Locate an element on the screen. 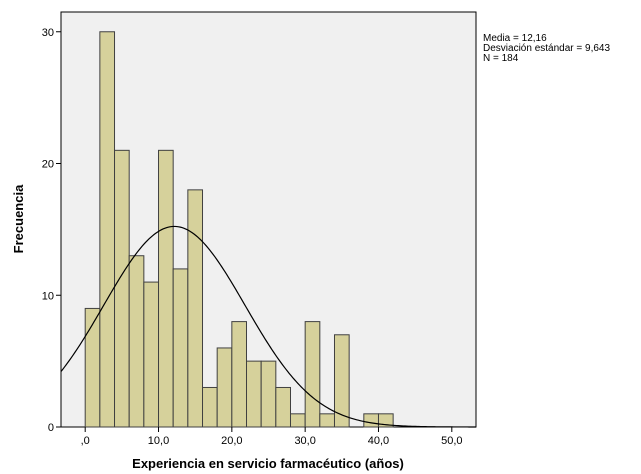  y-tick-label: 10 is located at coordinates (48, 296).